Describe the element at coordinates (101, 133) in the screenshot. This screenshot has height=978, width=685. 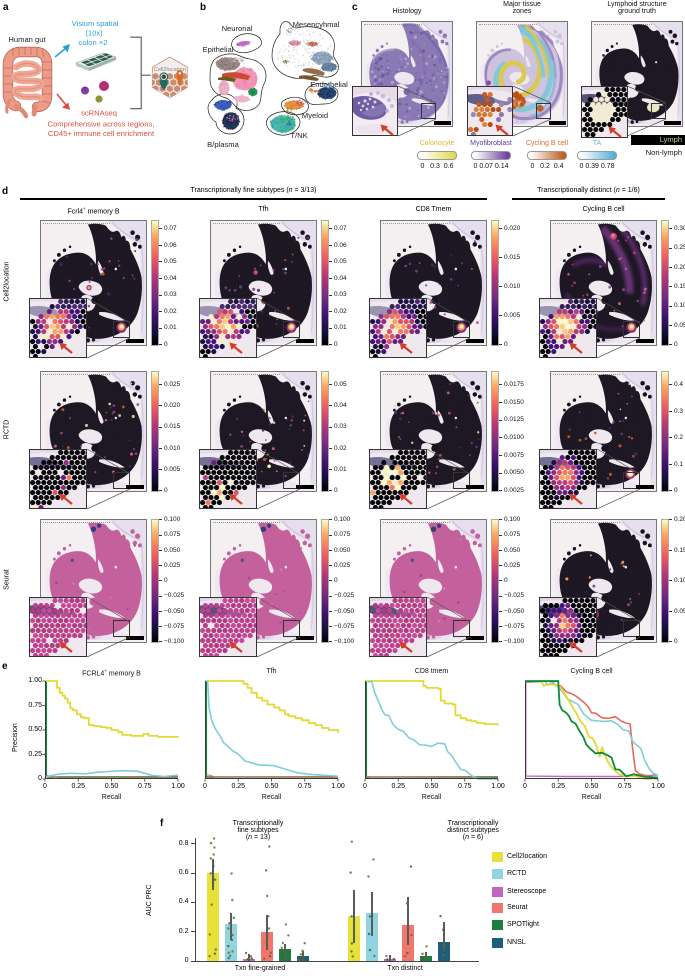
I see `svg-text: CD45+ immune cell enrichment` at that location.